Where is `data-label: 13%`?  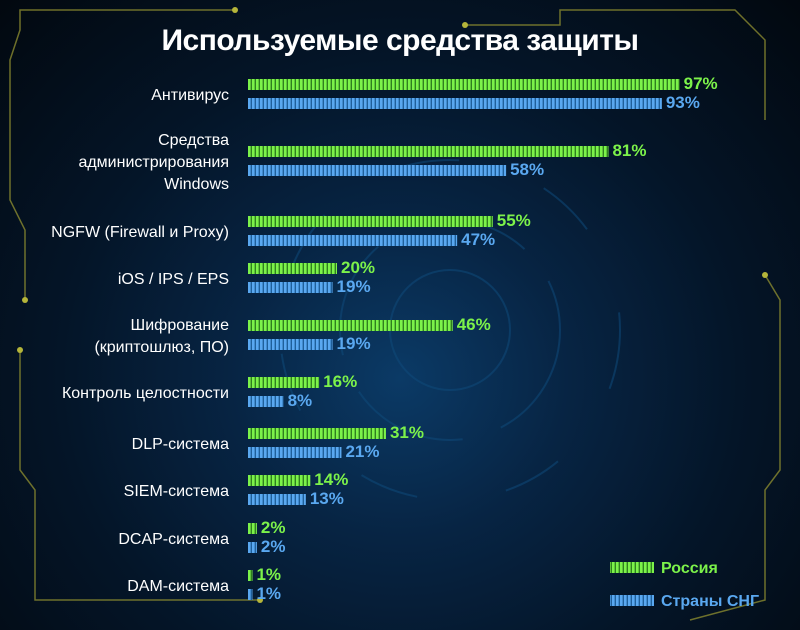 data-label: 13% is located at coordinates (327, 498).